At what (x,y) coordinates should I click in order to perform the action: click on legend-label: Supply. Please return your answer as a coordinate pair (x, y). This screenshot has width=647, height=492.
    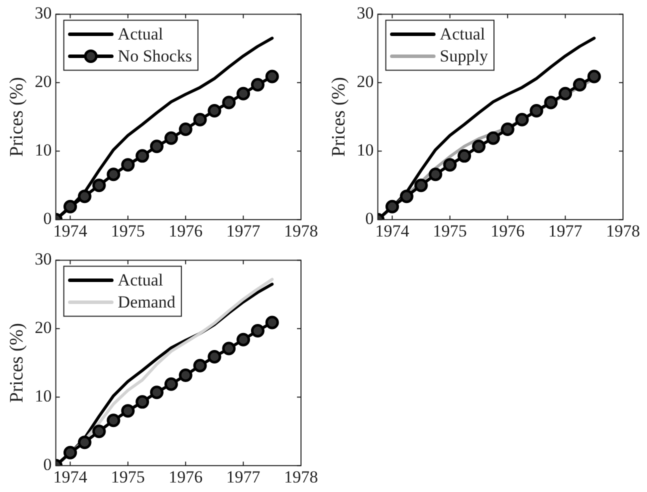
    Looking at the image, I should click on (464, 56).